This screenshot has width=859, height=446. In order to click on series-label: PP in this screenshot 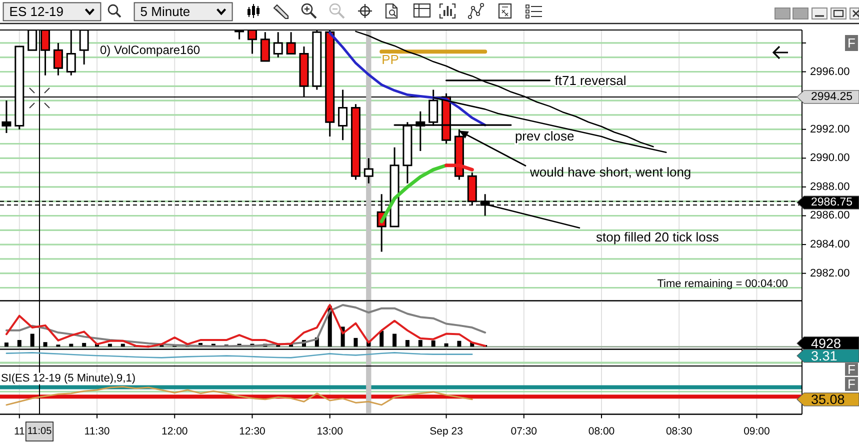, I will do `click(390, 60)`.